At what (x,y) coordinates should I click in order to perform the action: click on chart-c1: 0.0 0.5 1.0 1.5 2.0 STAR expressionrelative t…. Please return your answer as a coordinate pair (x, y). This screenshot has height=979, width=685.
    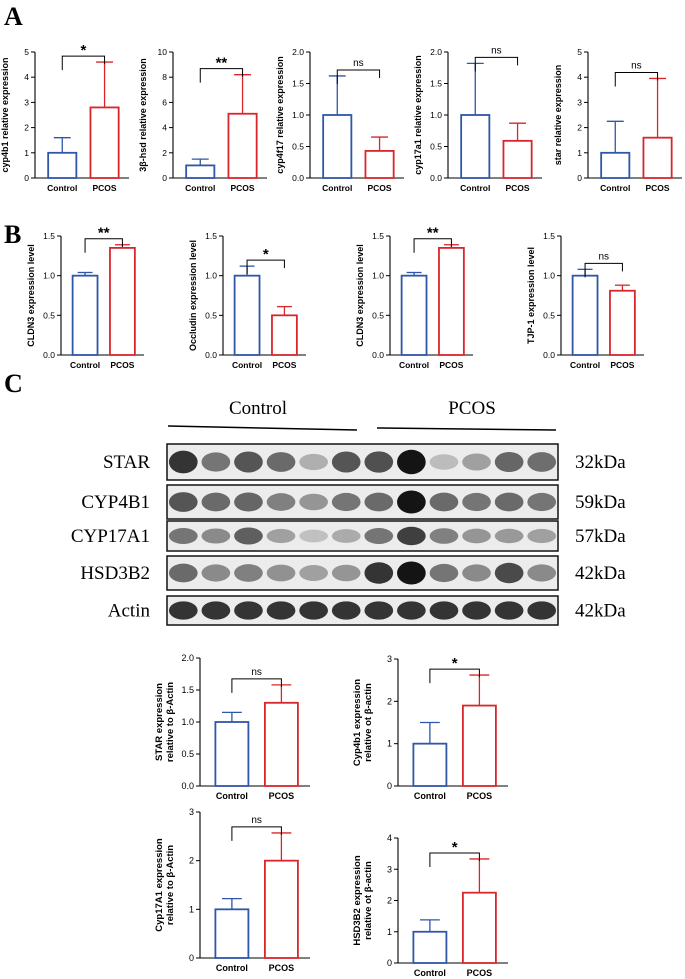
    Looking at the image, I should click on (232, 727).